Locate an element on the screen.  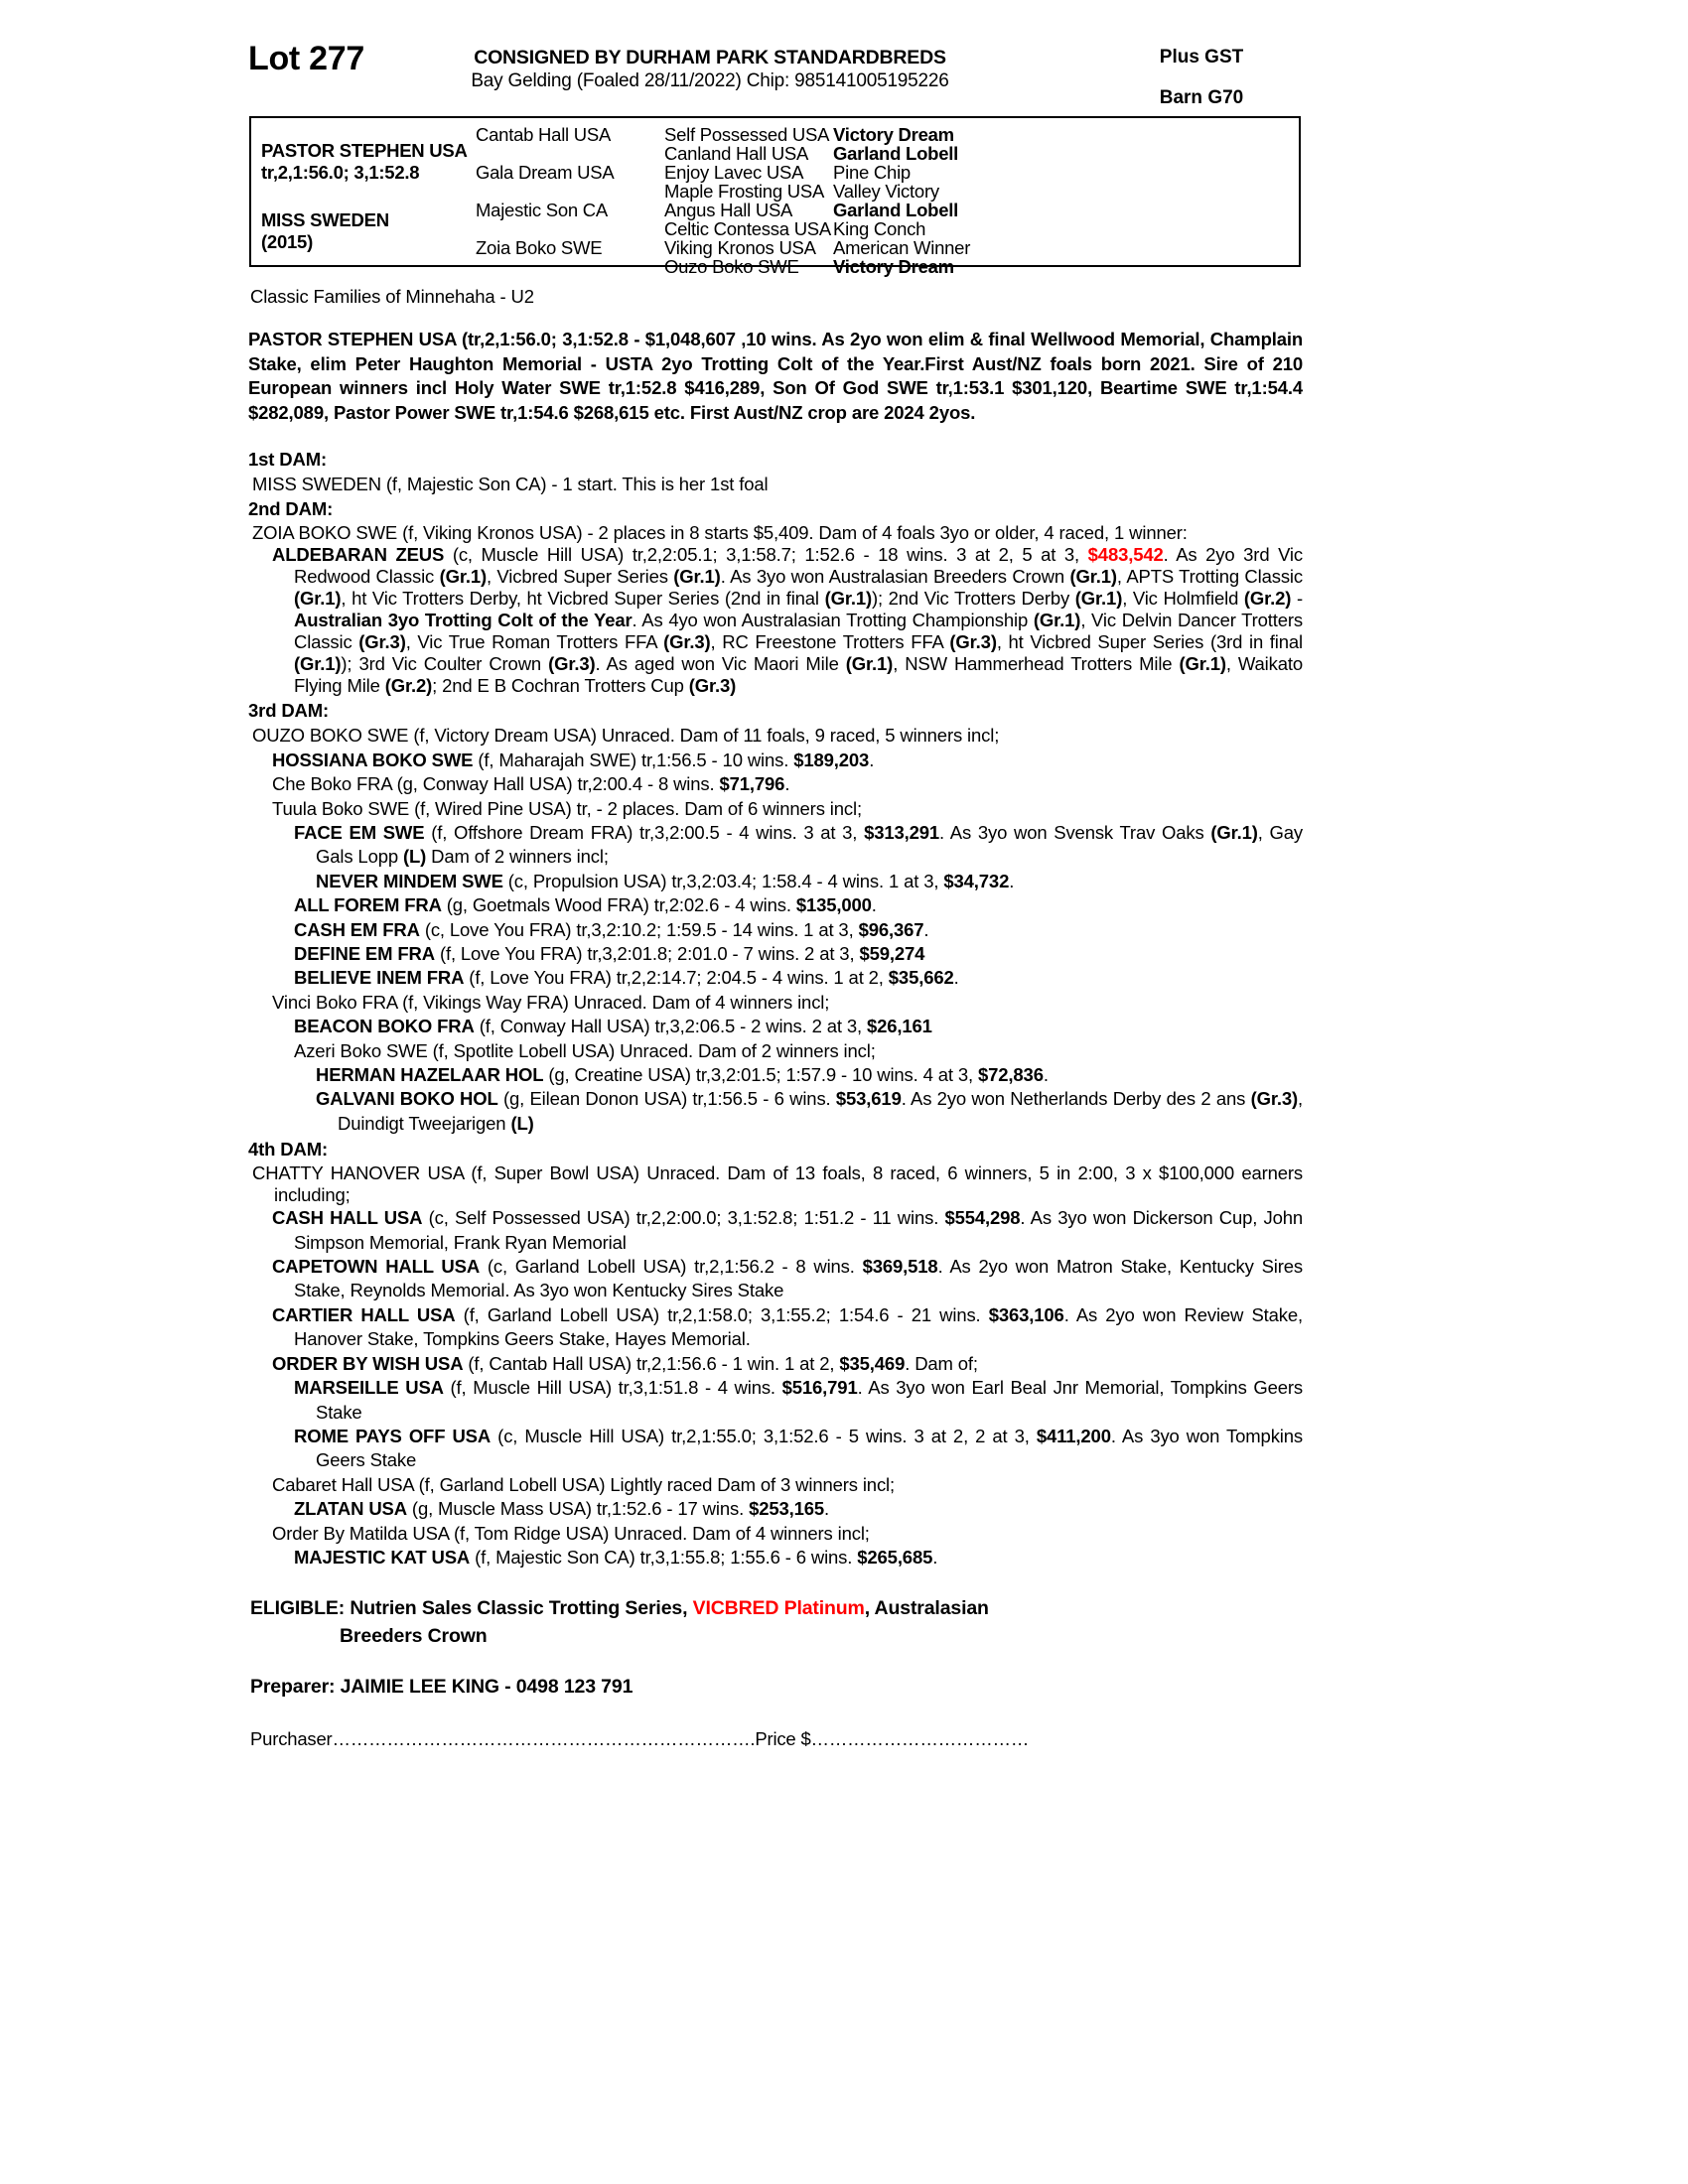
pedigree-entry-name: Cabaret Hall USA is located at coordinates (343, 1484).